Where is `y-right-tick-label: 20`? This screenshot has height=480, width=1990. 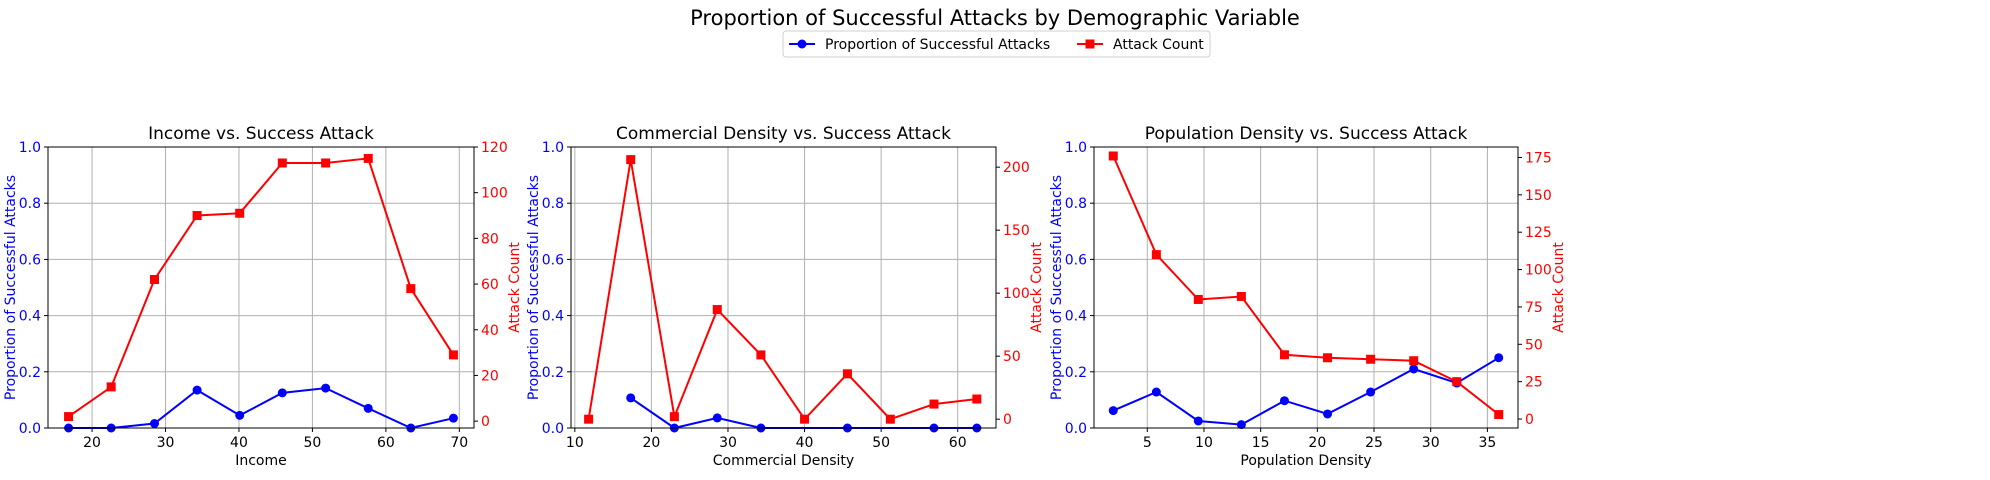
y-right-tick-label: 20 is located at coordinates (490, 376).